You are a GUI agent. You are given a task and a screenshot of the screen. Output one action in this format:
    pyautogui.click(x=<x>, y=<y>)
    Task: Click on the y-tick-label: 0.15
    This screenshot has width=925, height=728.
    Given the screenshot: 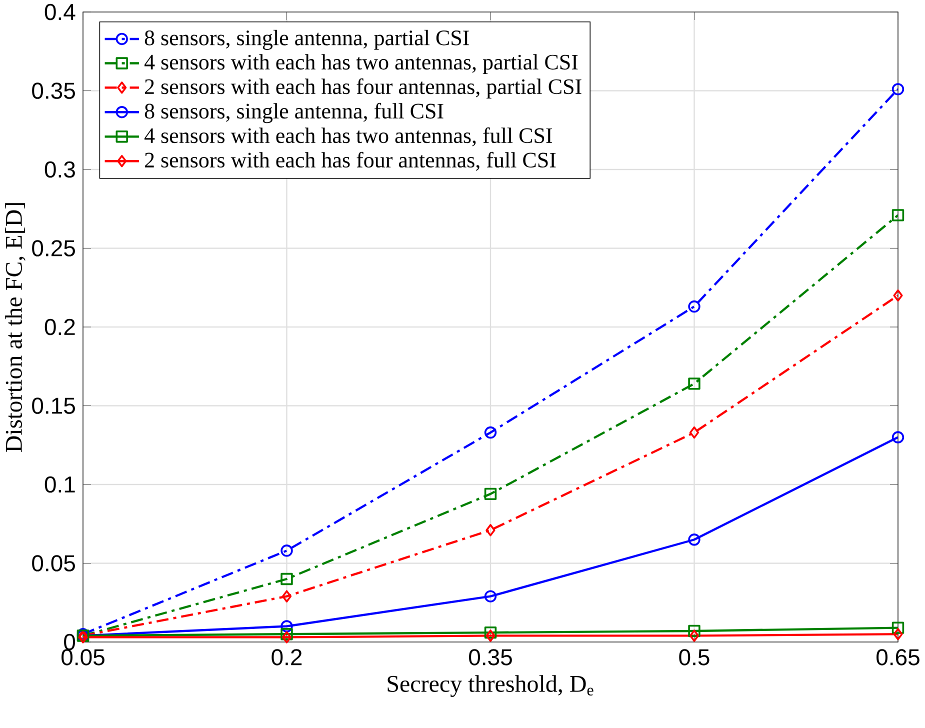 What is the action you would take?
    pyautogui.click(x=53, y=406)
    